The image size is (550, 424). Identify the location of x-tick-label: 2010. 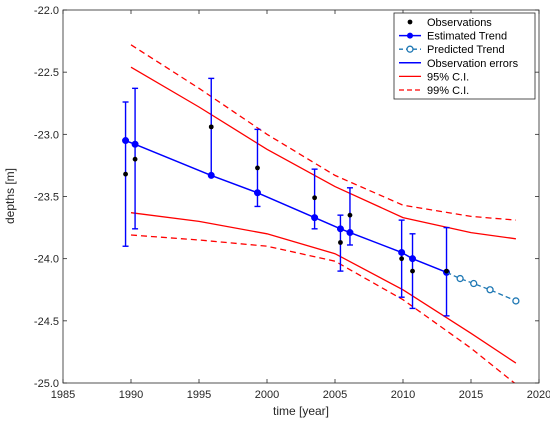
(403, 395).